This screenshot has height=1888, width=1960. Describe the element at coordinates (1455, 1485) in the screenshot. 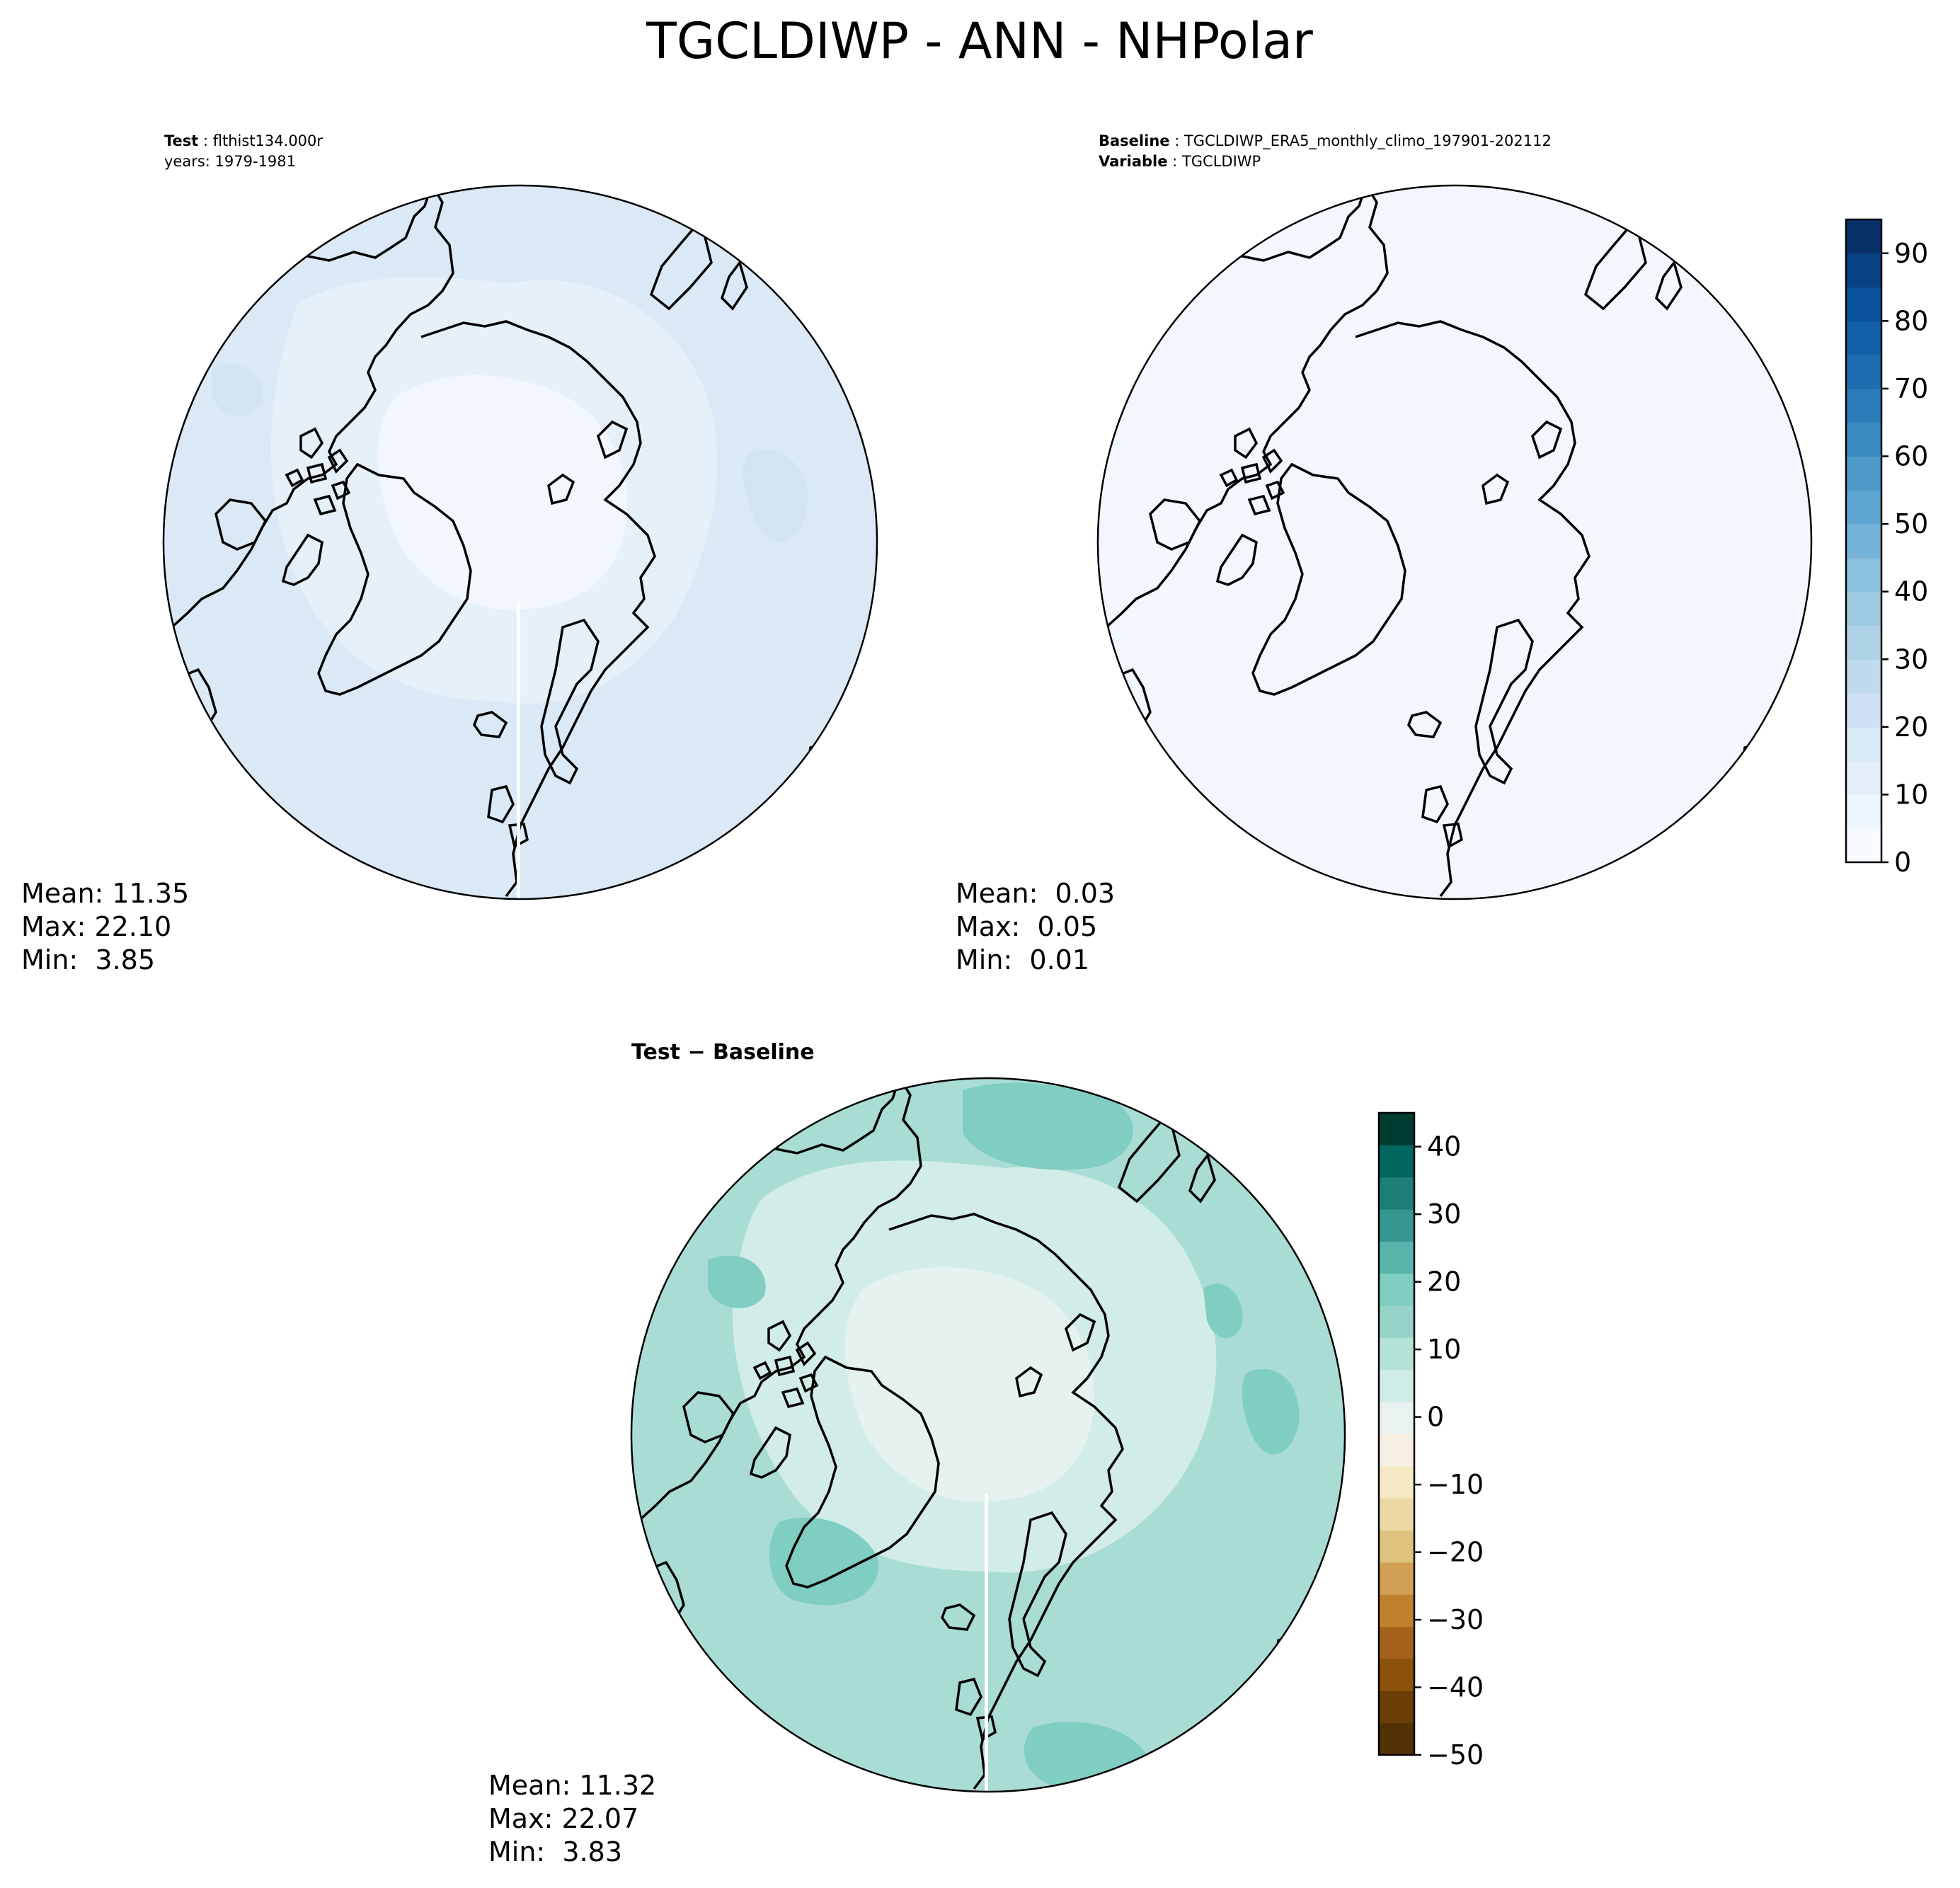

I see `colorbar-diff-tick-label: −10` at that location.